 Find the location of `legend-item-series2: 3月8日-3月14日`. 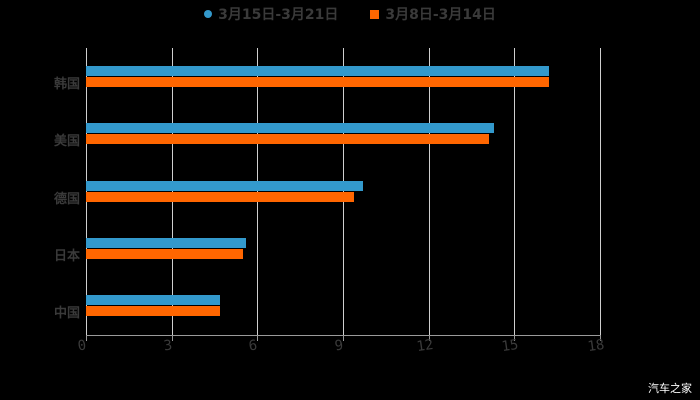

legend-item-series2: 3月8日-3月14日 is located at coordinates (433, 14).